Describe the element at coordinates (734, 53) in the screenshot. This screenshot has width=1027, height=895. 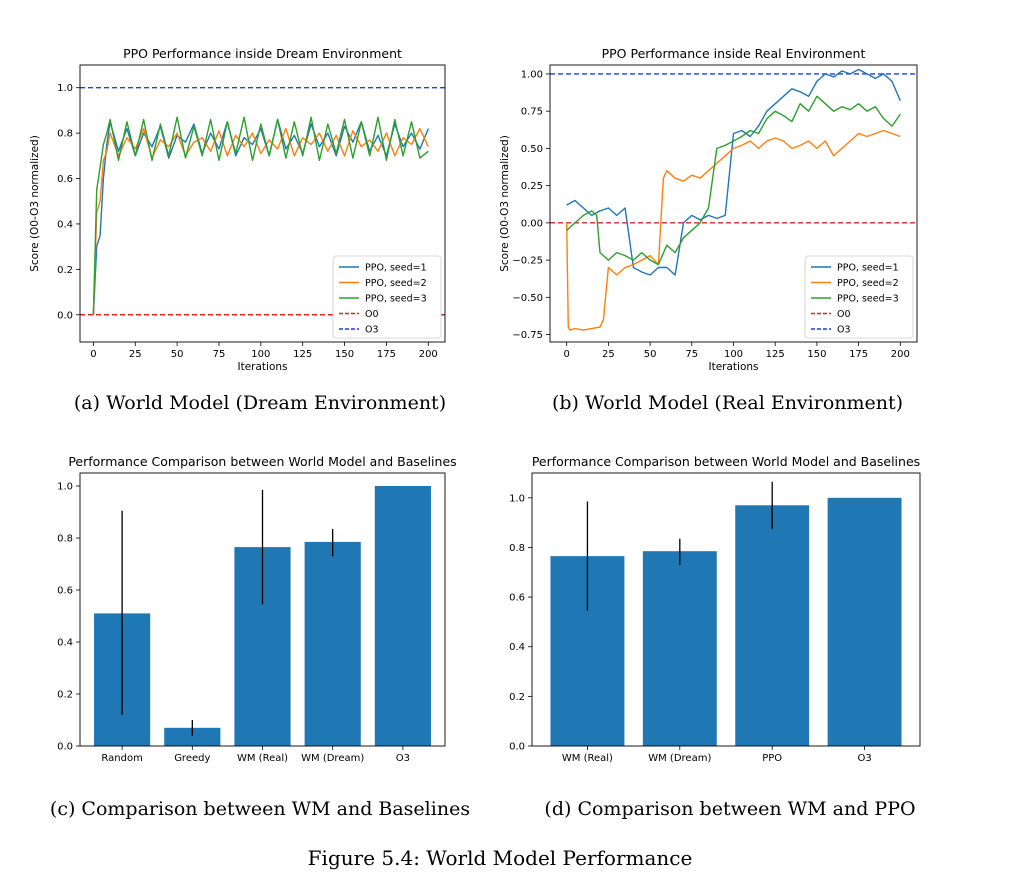
I see `chart-title: PPO Performance inside Real Environment` at that location.